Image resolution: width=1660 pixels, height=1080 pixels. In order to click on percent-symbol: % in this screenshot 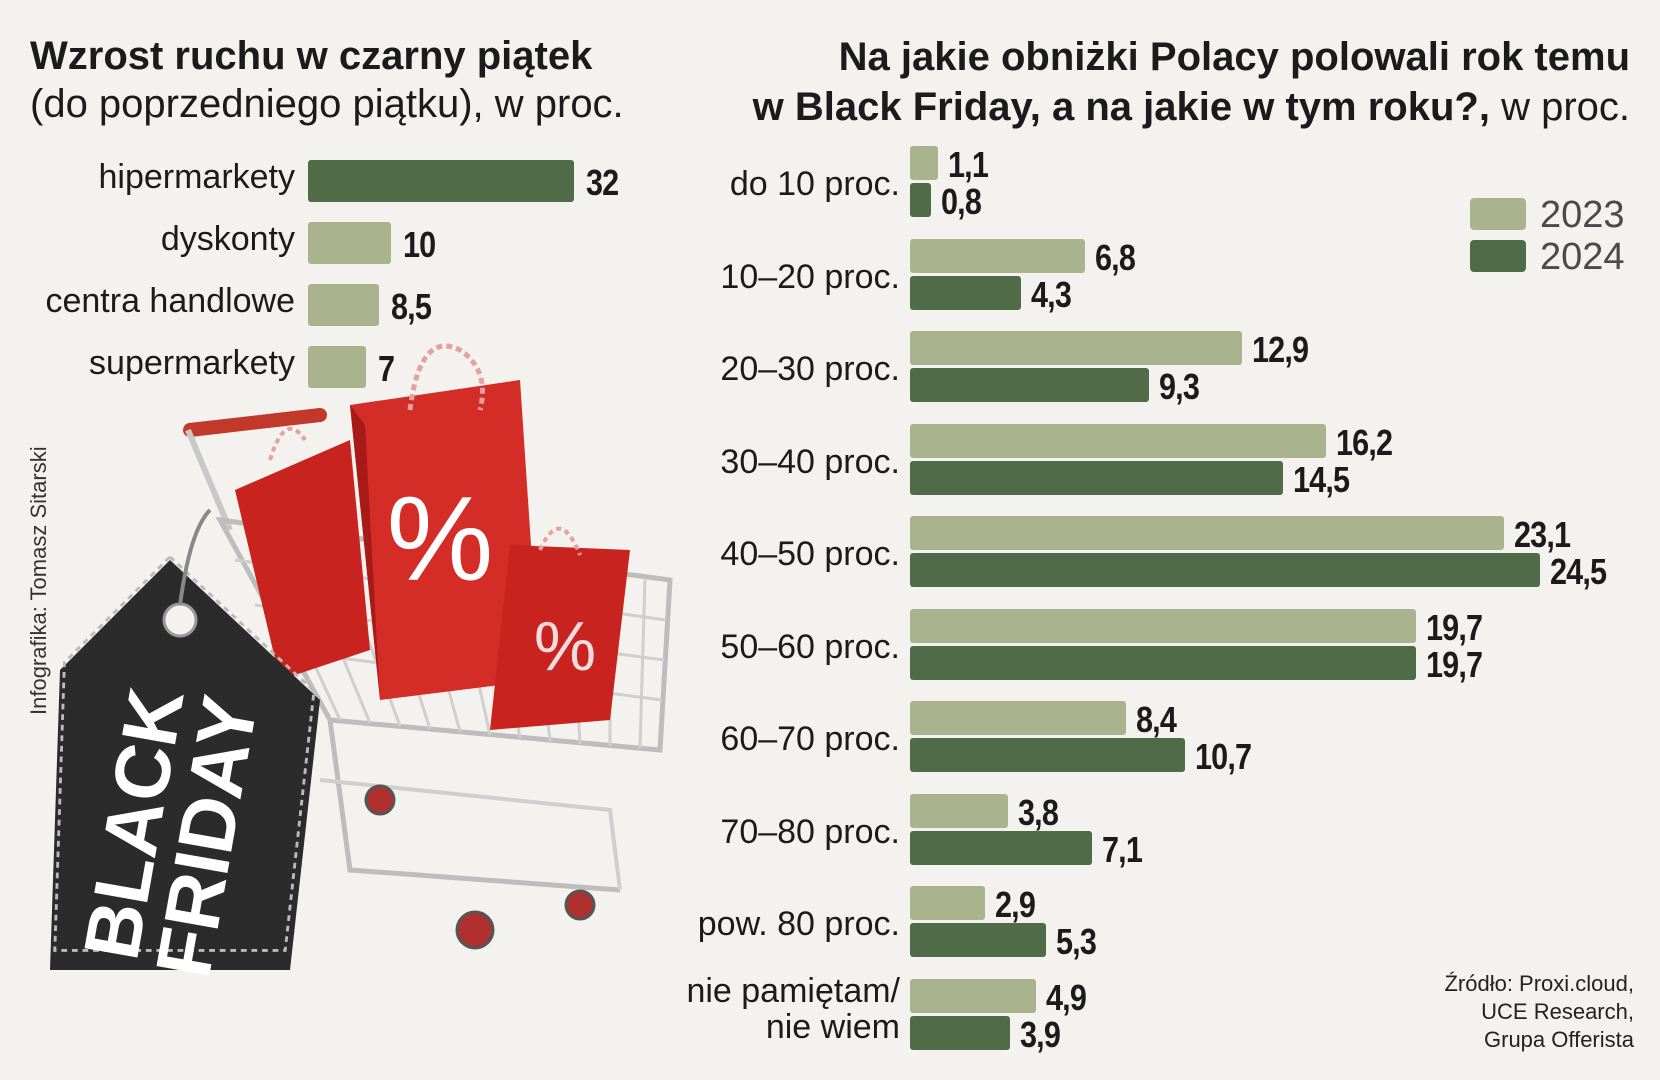, I will do `click(440, 539)`.